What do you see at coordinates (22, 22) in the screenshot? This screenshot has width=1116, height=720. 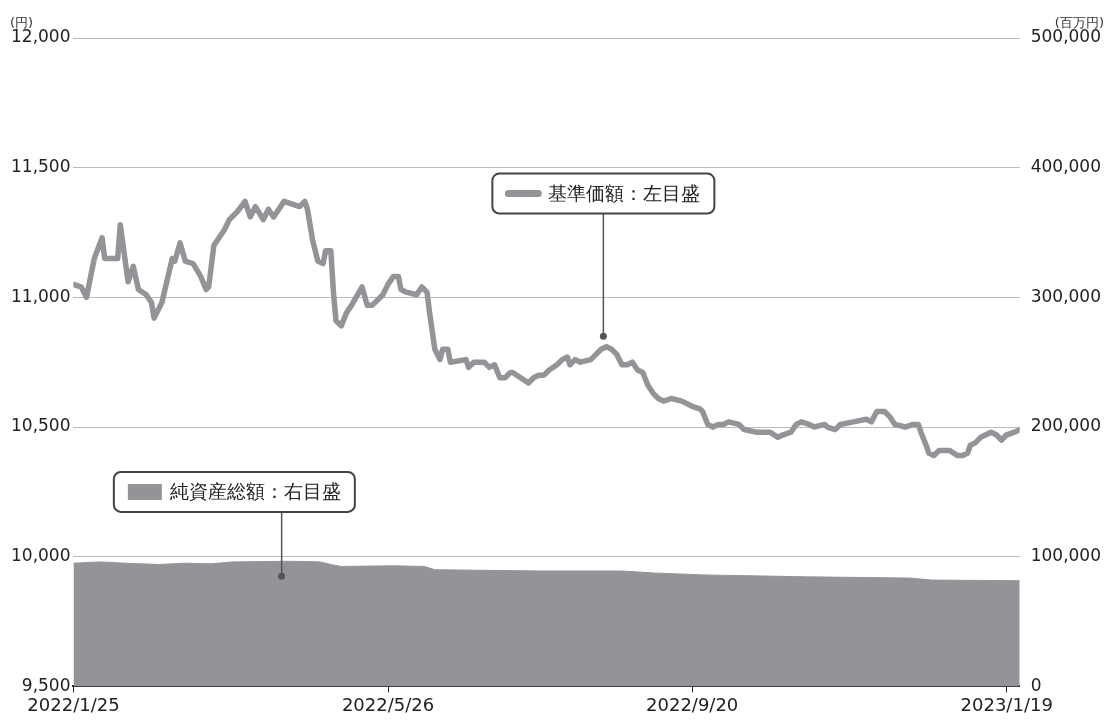 I see `y-axis-title: (円)` at bounding box center [22, 22].